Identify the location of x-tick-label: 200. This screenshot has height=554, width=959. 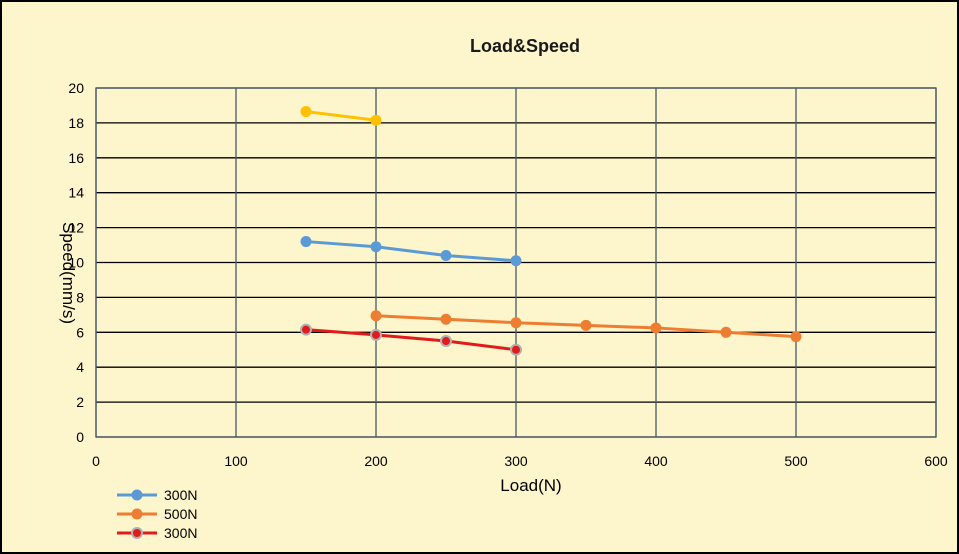
(376, 461).